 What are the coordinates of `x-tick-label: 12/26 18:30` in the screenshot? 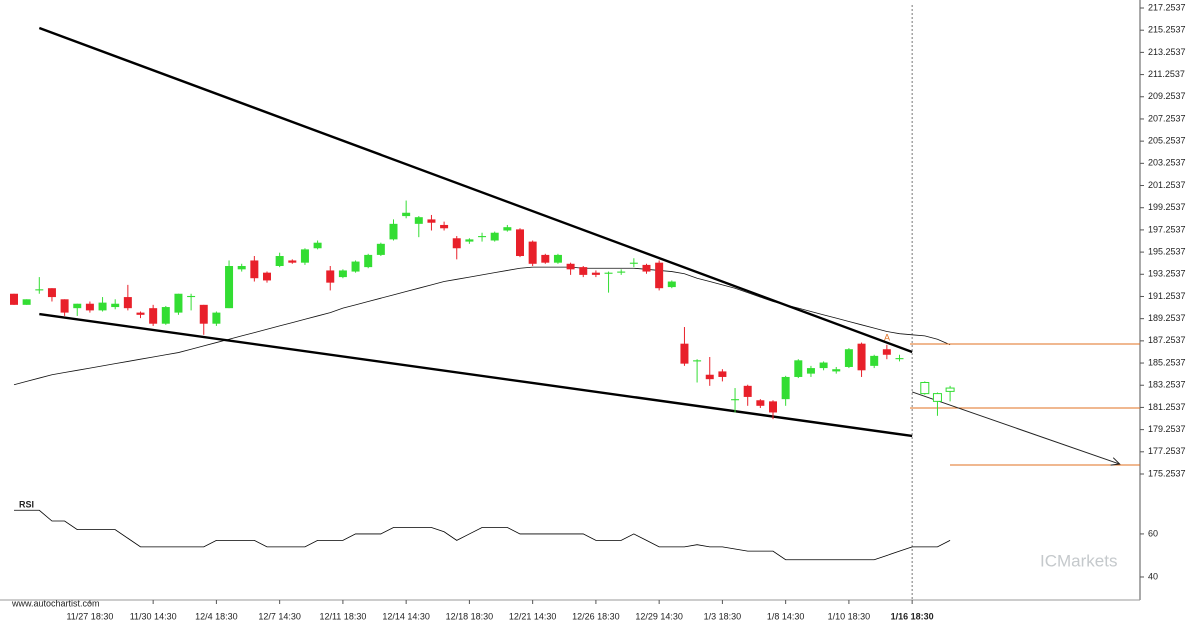 It's located at (596, 616).